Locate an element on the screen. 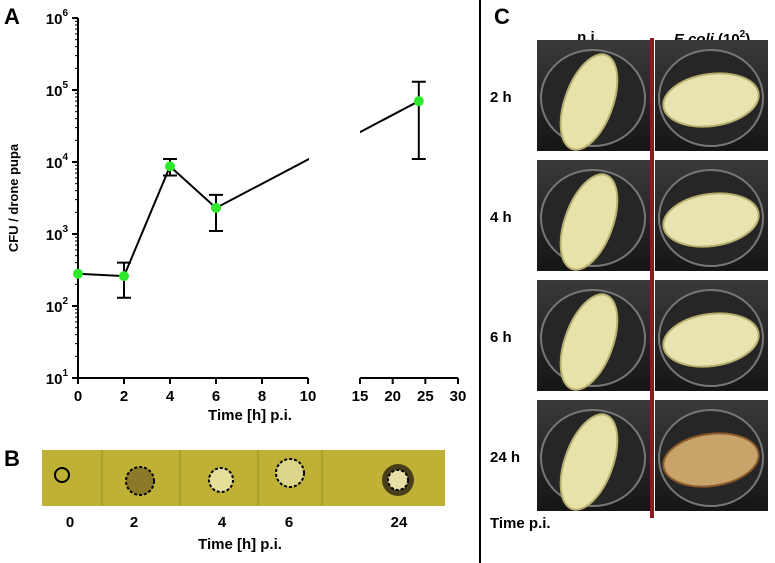  x-tick-label: 4 is located at coordinates (170, 396).